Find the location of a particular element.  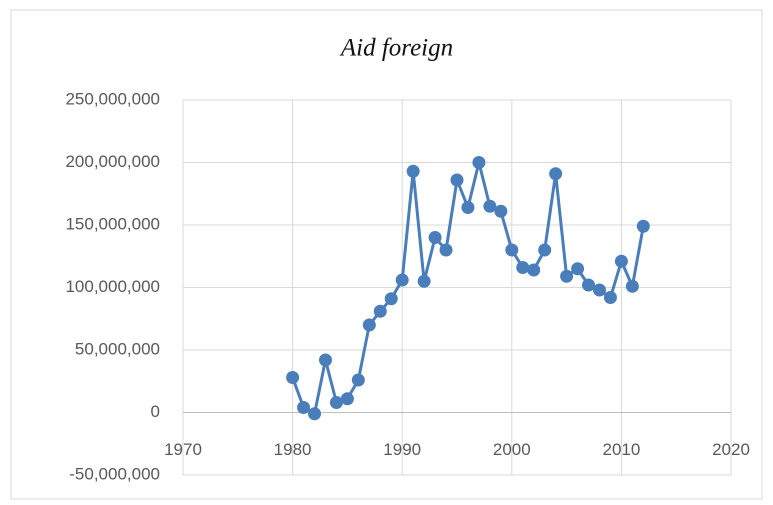

x-tick-label: 1990 is located at coordinates (402, 449).